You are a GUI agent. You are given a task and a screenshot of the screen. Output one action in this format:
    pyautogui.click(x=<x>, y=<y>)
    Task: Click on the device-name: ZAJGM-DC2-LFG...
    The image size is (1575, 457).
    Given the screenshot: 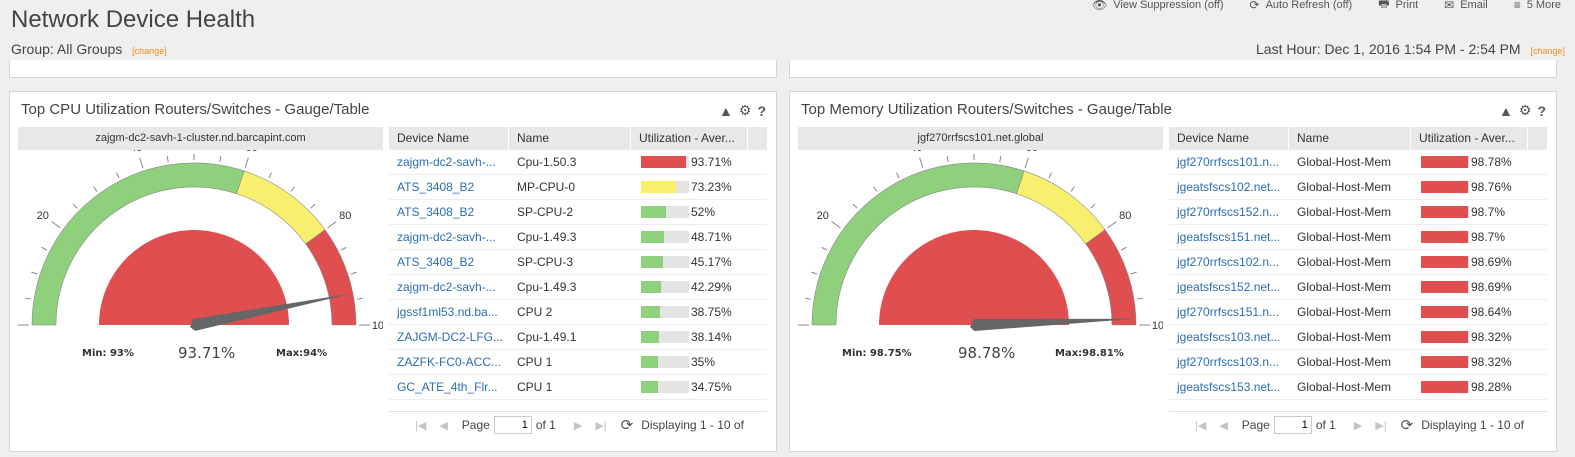 What is the action you would take?
    pyautogui.click(x=450, y=337)
    